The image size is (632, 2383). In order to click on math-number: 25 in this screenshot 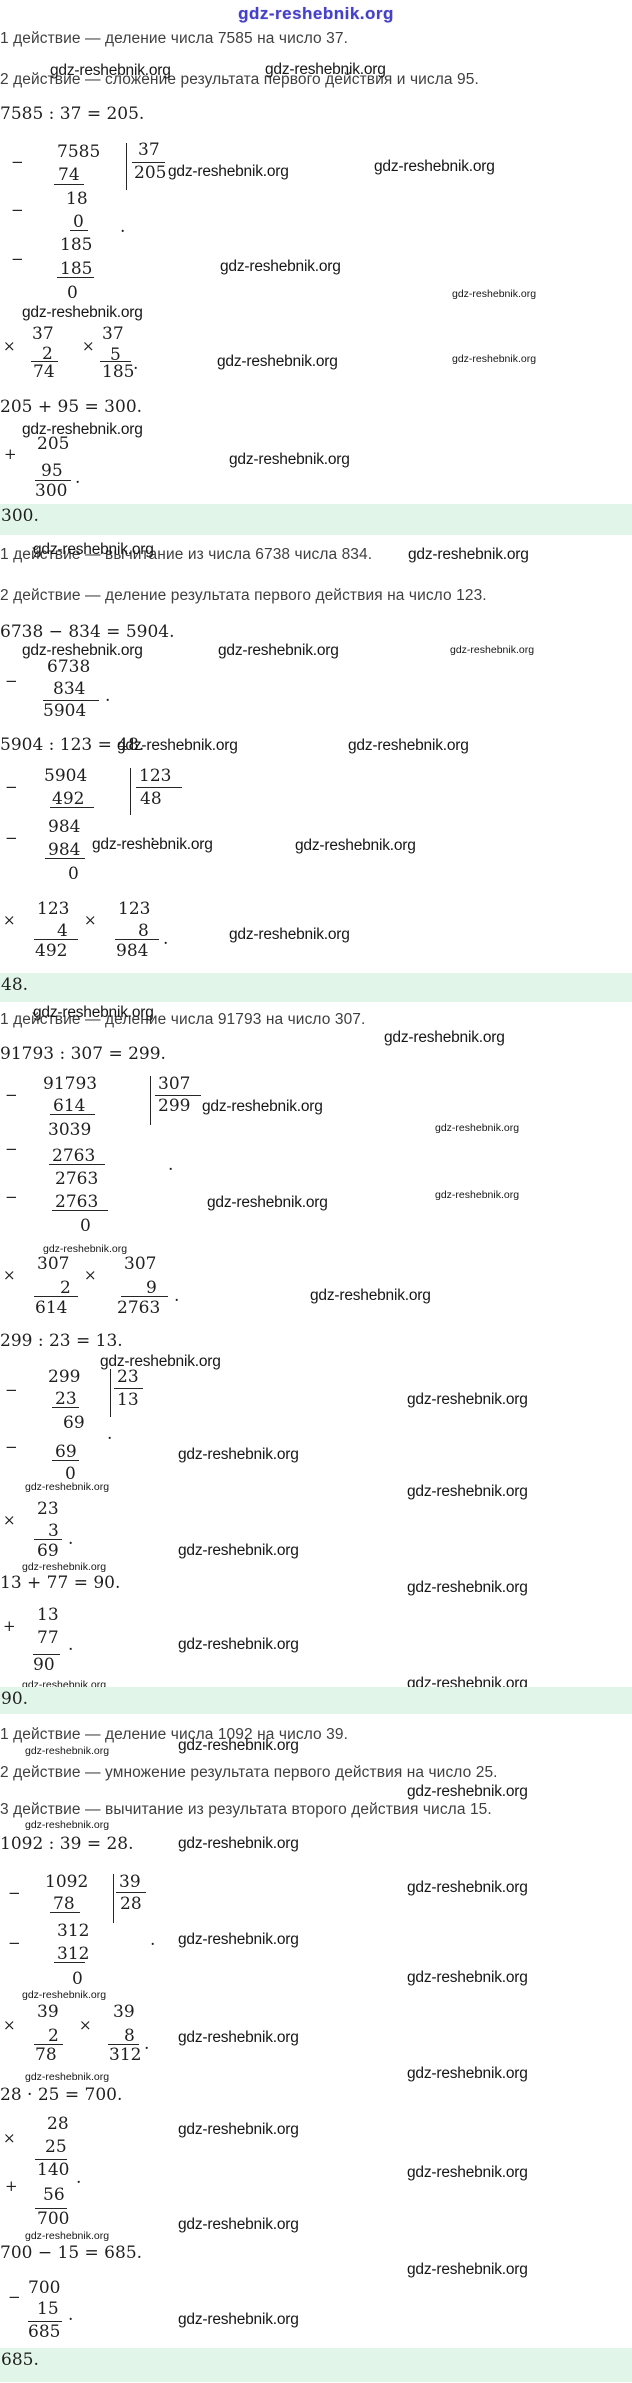, I will do `click(56, 2147)`.